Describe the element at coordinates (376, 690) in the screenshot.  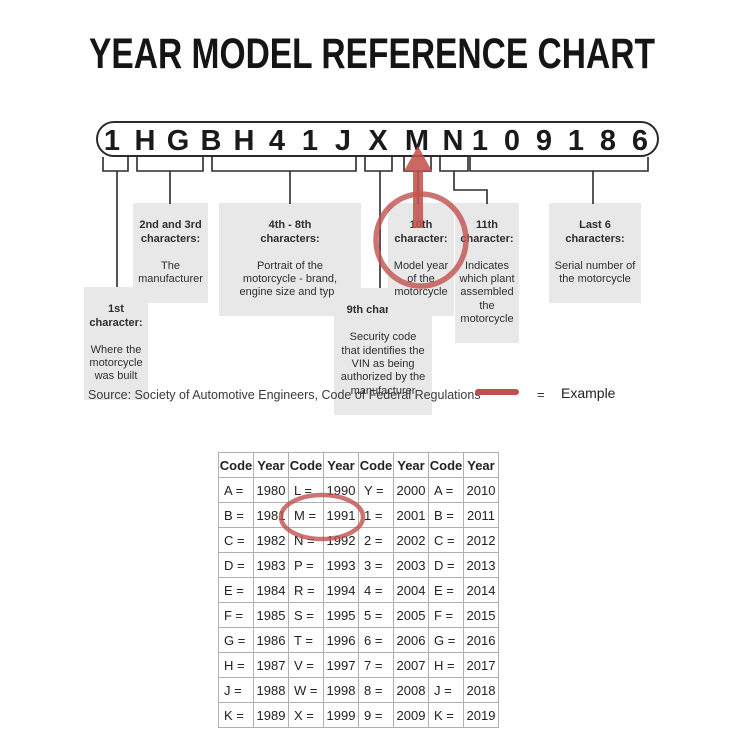
I see `table-cell: 8 =` at that location.